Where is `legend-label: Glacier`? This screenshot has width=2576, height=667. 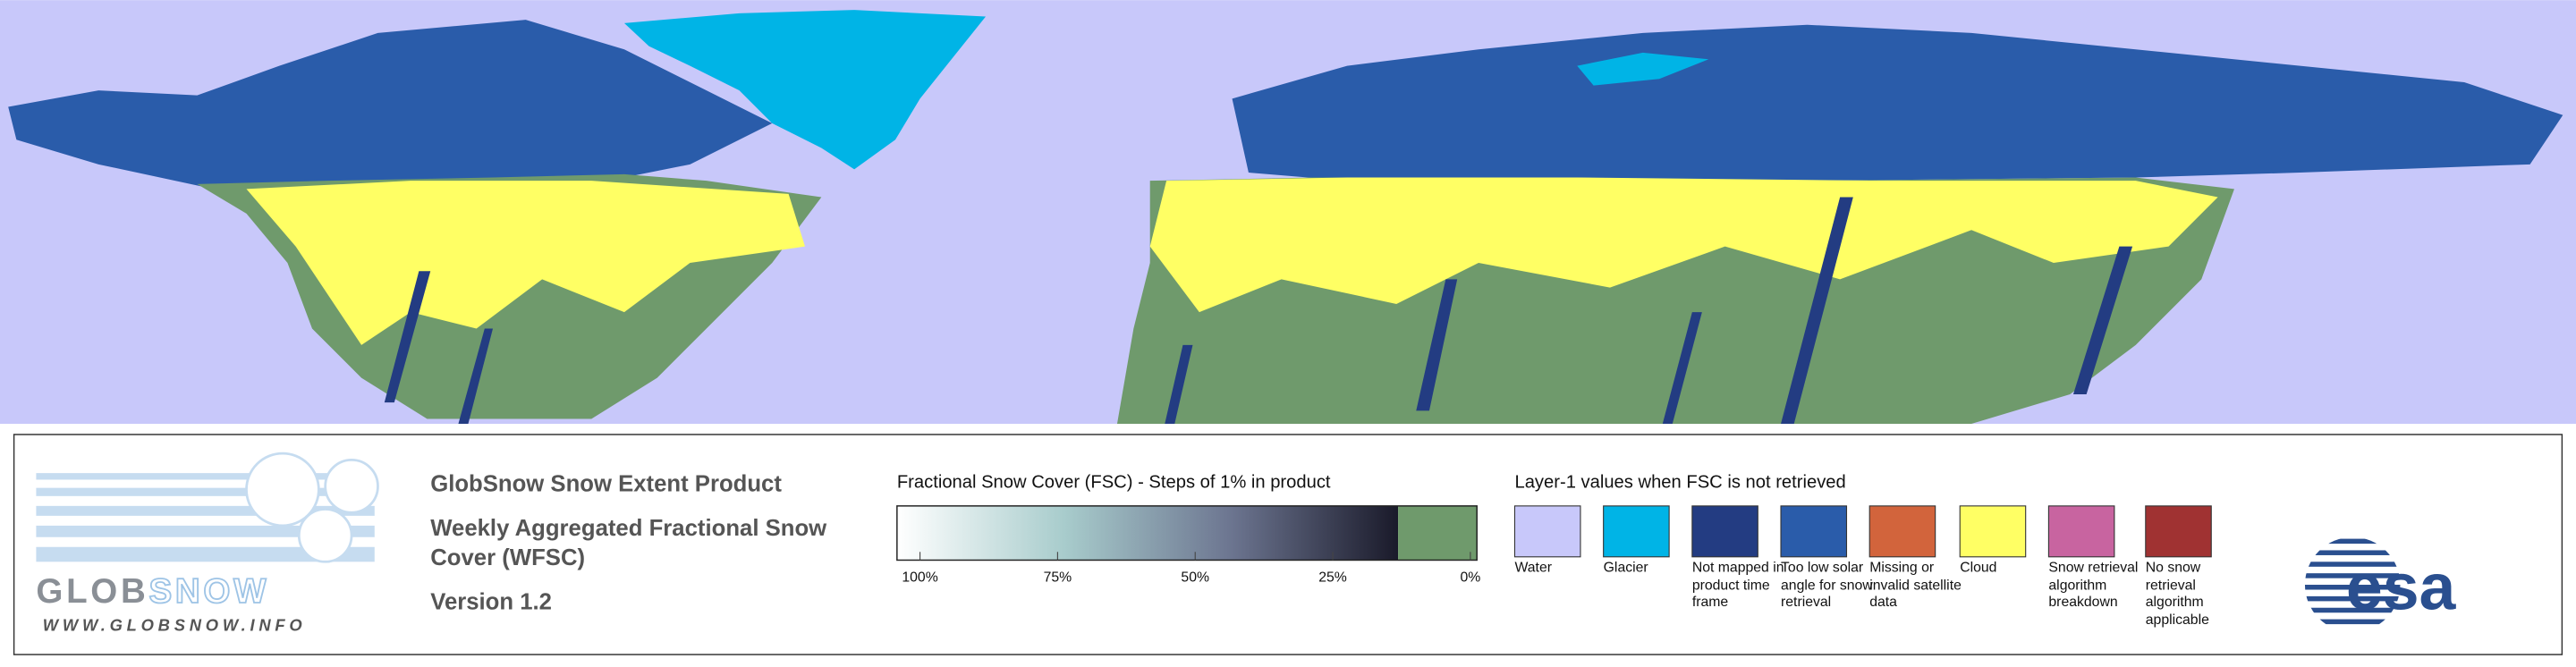 legend-label: Glacier is located at coordinates (1625, 566).